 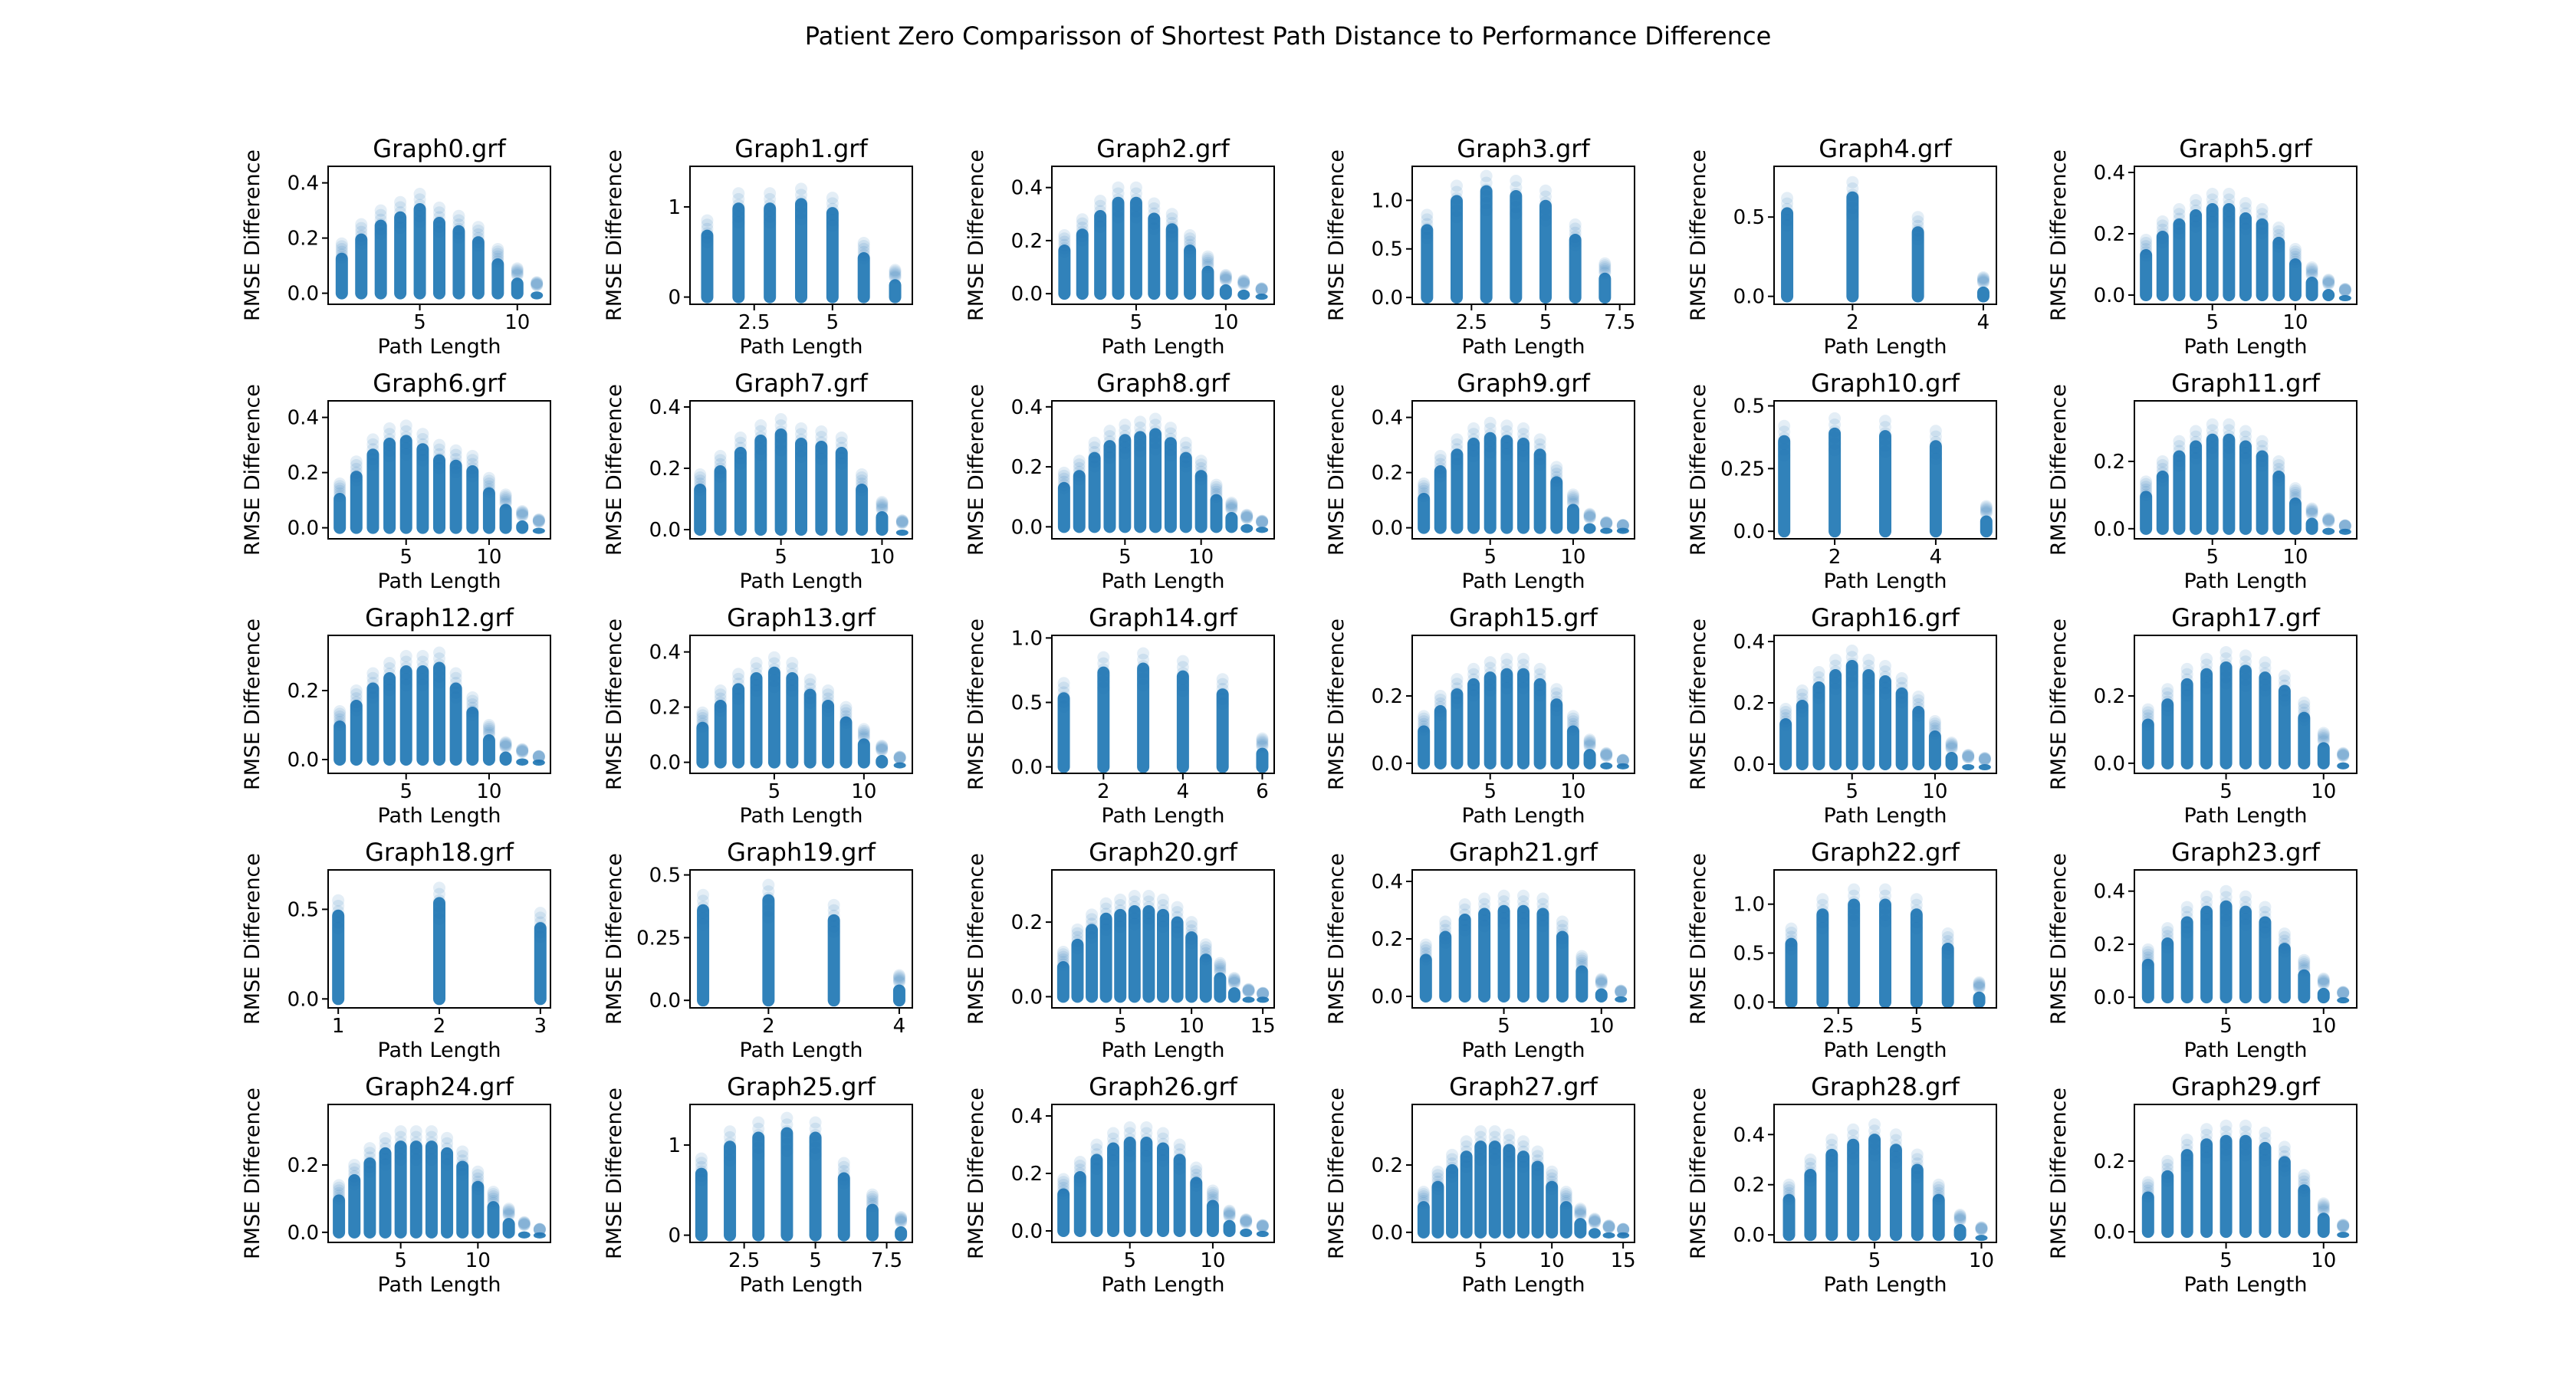 What do you see at coordinates (1853, 322) in the screenshot?
I see `x-tick-label: 2` at bounding box center [1853, 322].